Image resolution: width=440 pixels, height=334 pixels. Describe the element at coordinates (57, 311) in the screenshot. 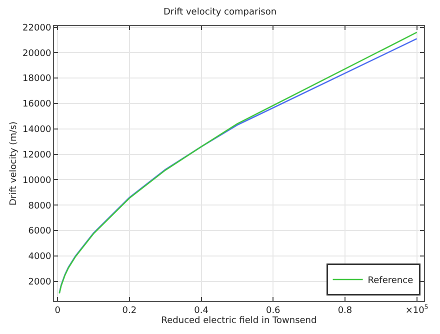

I see `x-tick-label: 0` at that location.